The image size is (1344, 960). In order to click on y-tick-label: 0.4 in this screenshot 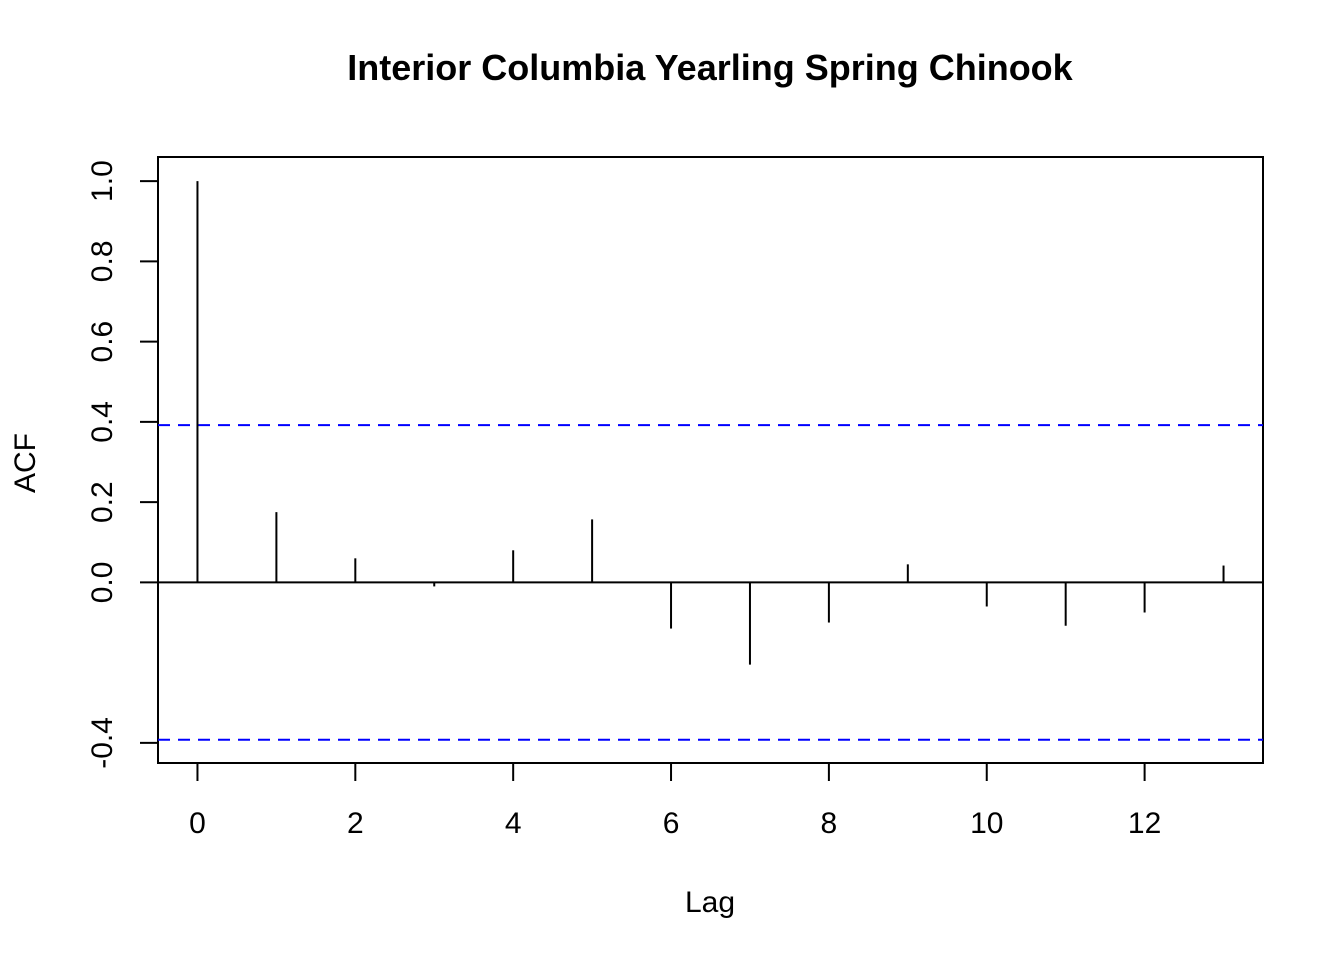, I will do `click(102, 422)`.